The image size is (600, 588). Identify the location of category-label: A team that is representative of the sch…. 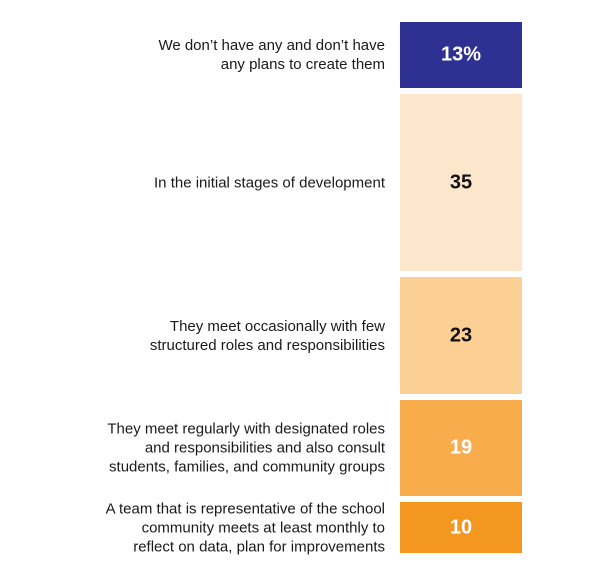
(245, 528).